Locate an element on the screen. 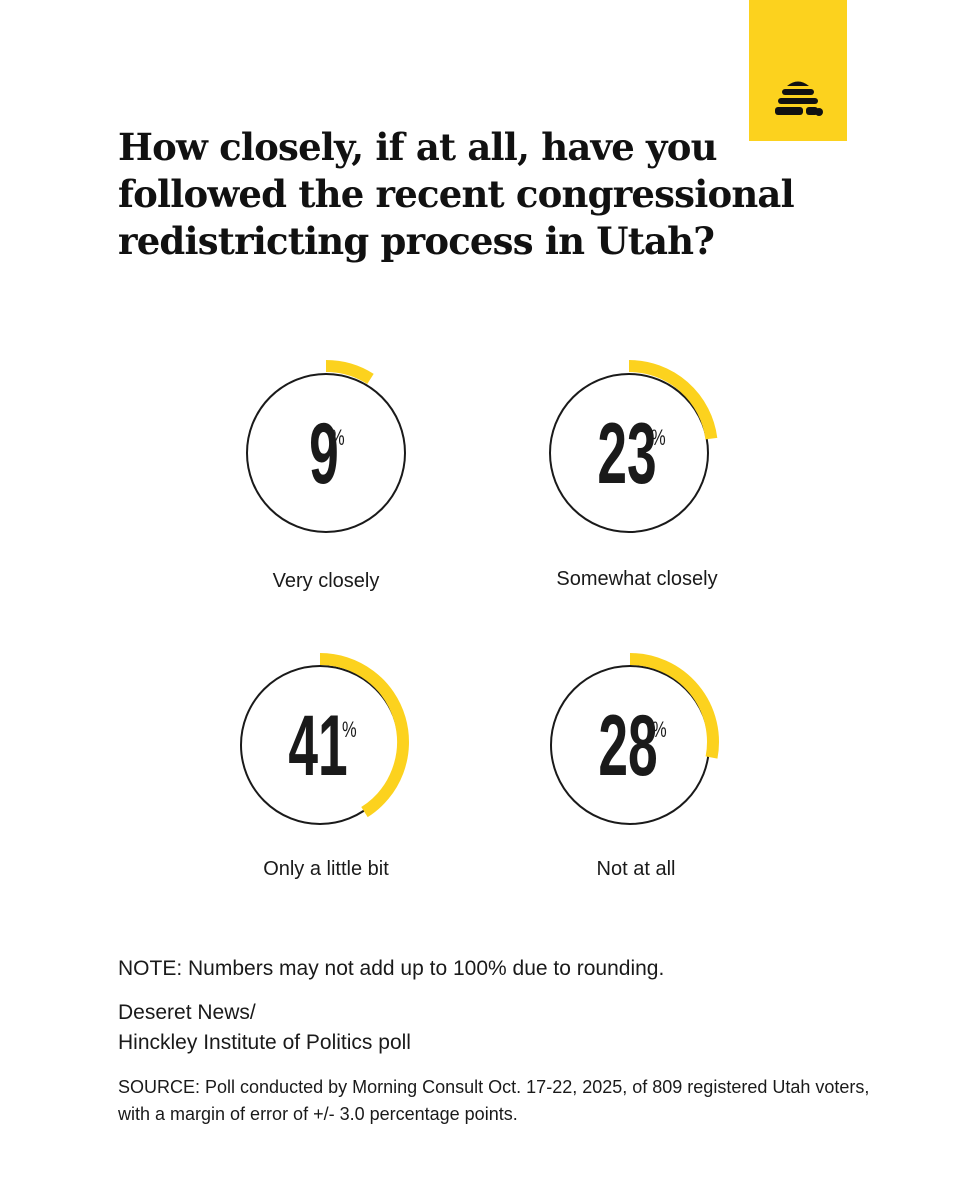 The width and height of the screenshot is (960, 1200). gauge-not-at-all: 28% Not at all is located at coordinates (634, 766).